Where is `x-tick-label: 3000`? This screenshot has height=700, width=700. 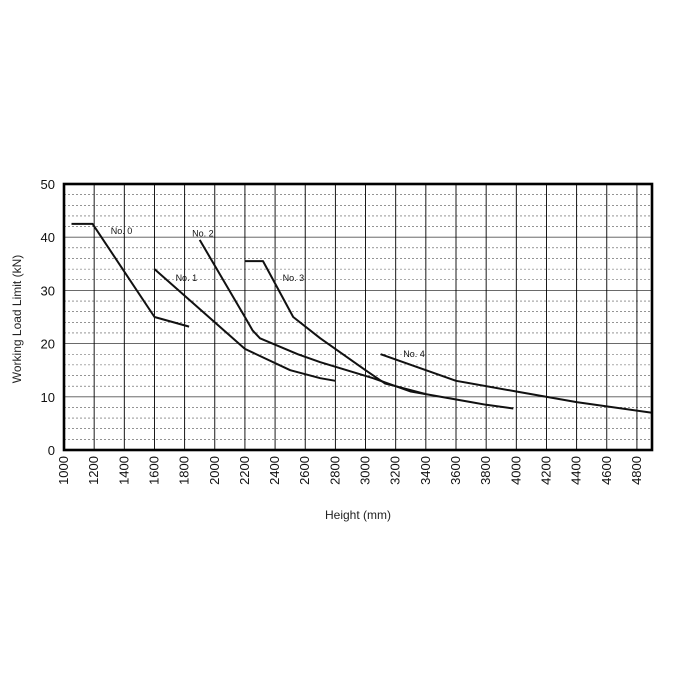
x-tick-label: 3000 is located at coordinates (365, 470).